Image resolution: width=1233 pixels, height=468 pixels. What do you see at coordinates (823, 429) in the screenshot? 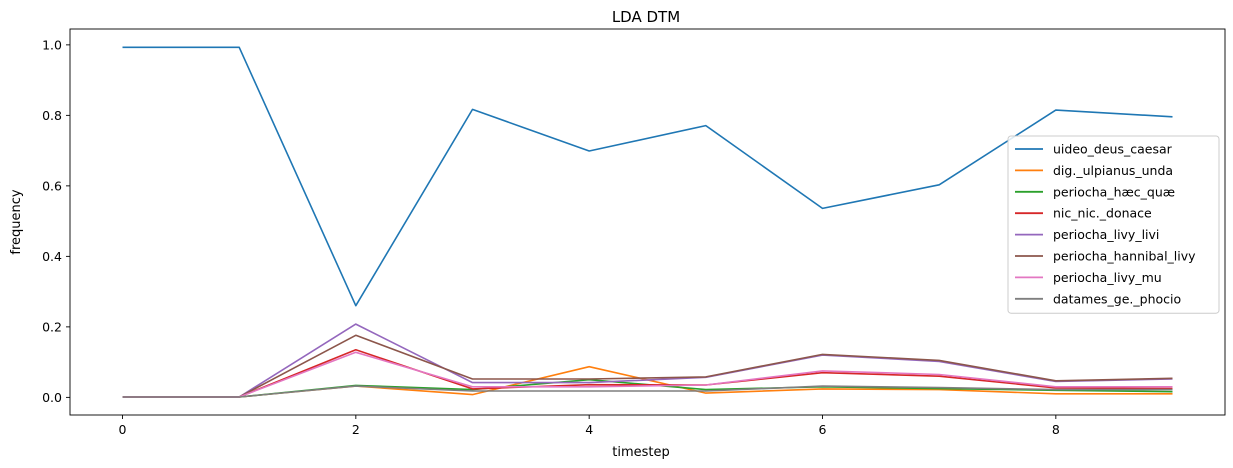
I see `x-tick-label: 6` at bounding box center [823, 429].